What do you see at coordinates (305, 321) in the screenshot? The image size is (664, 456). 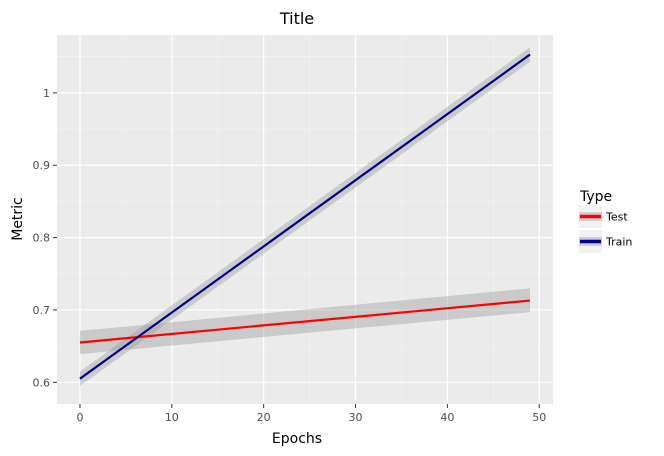 I see `series-line-test` at bounding box center [305, 321].